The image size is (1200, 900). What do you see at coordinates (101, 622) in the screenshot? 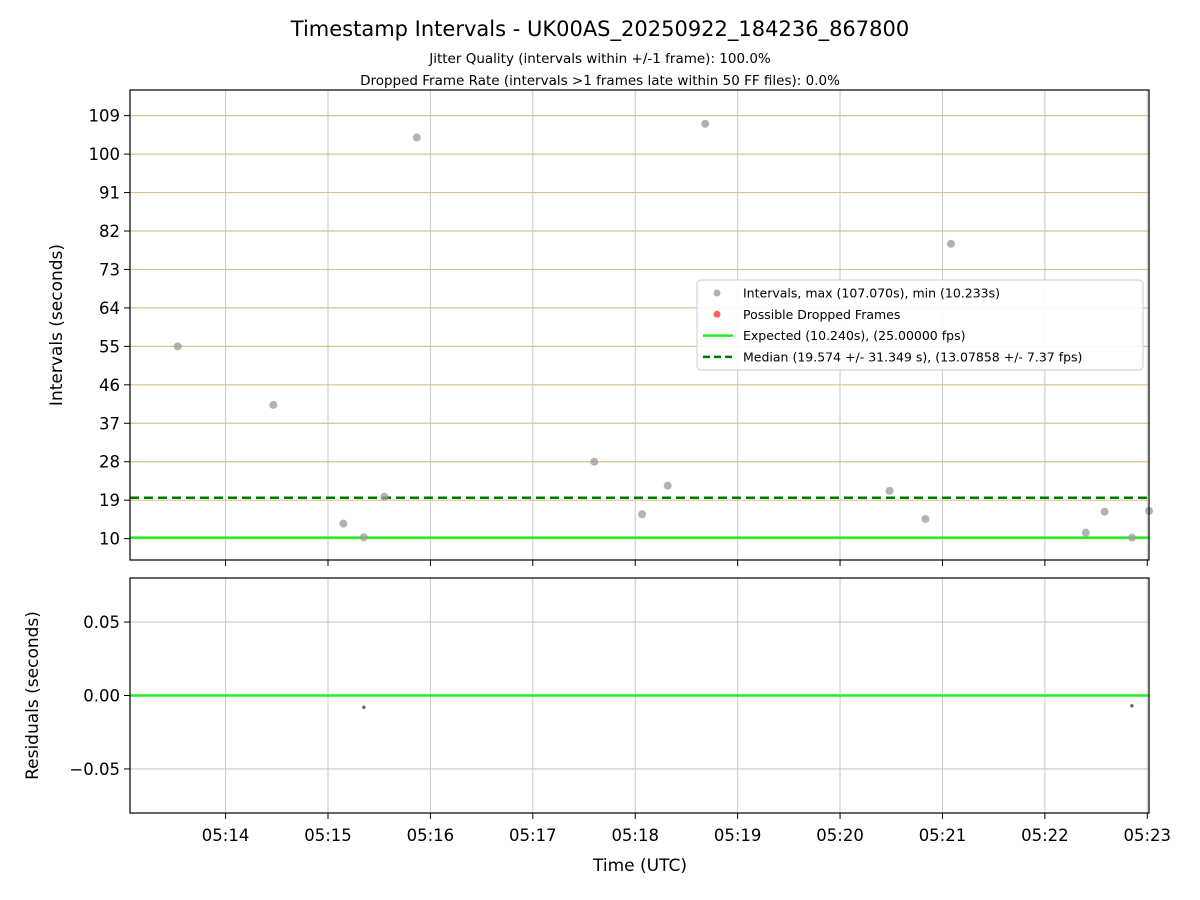
I see `y-tick-label: 0.05` at bounding box center [101, 622].